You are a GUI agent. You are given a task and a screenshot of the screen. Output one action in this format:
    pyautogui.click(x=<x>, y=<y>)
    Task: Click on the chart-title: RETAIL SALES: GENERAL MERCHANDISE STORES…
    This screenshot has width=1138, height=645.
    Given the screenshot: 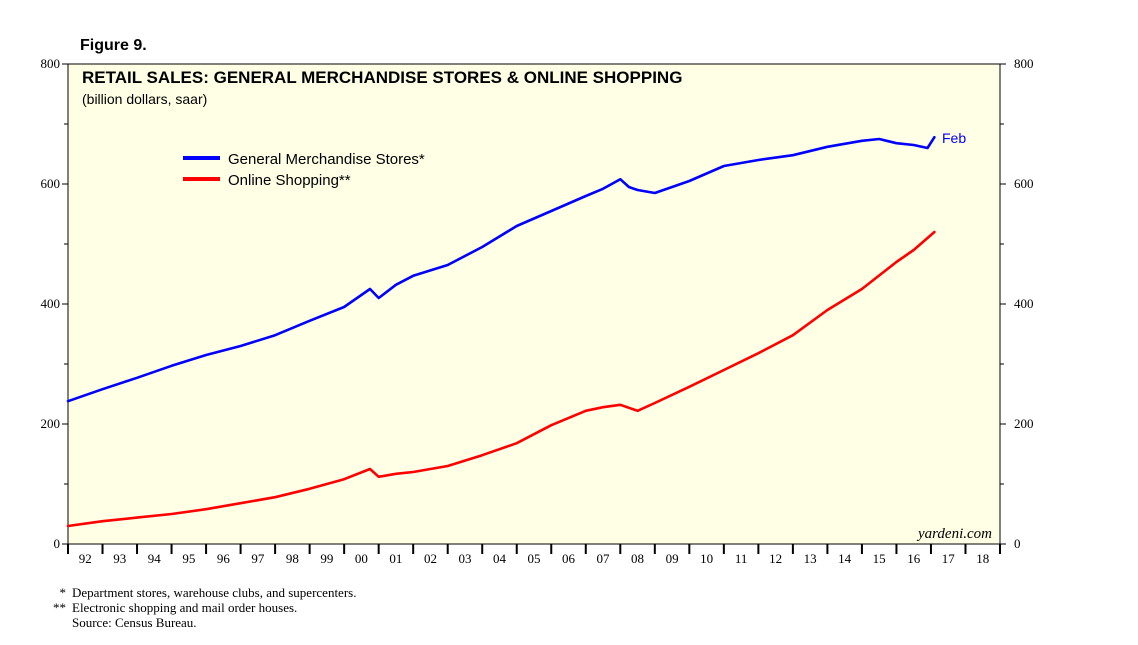 What is the action you would take?
    pyautogui.click(x=382, y=77)
    